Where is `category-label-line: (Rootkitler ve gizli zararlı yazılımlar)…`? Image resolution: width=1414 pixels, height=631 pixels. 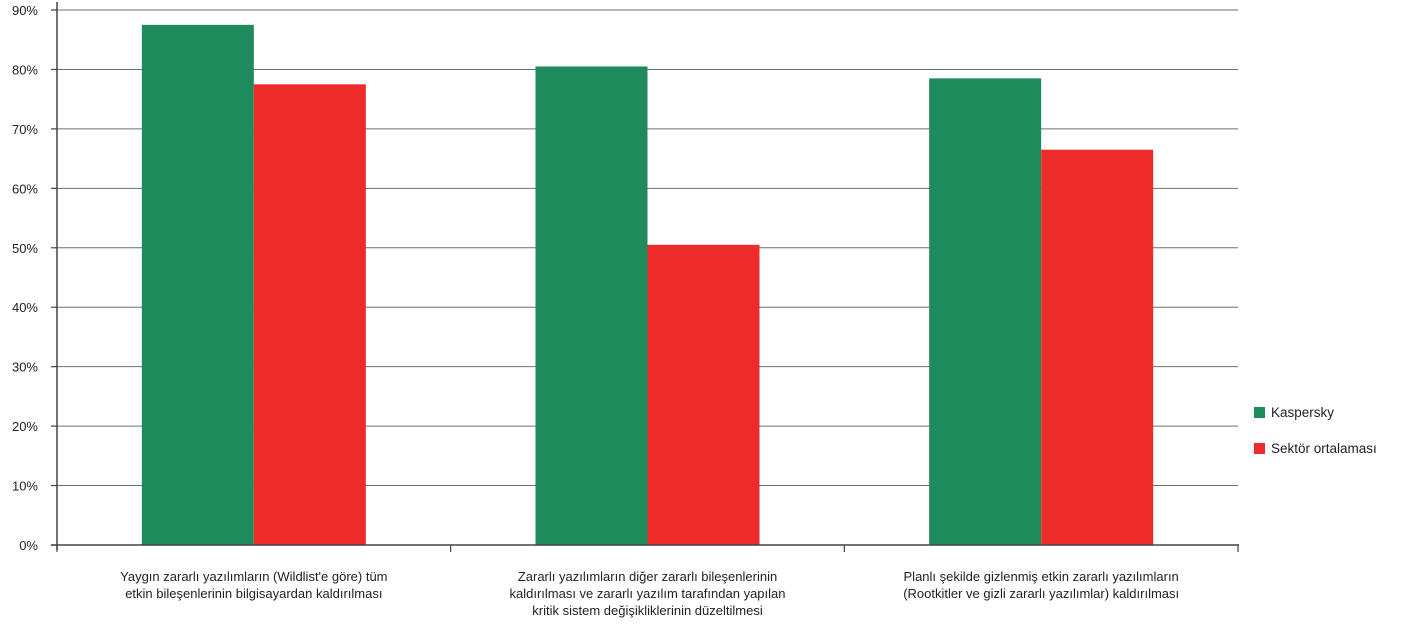
category-label-line: (Rootkitler ve gizli zararlı yazılımlar)… is located at coordinates (1041, 593).